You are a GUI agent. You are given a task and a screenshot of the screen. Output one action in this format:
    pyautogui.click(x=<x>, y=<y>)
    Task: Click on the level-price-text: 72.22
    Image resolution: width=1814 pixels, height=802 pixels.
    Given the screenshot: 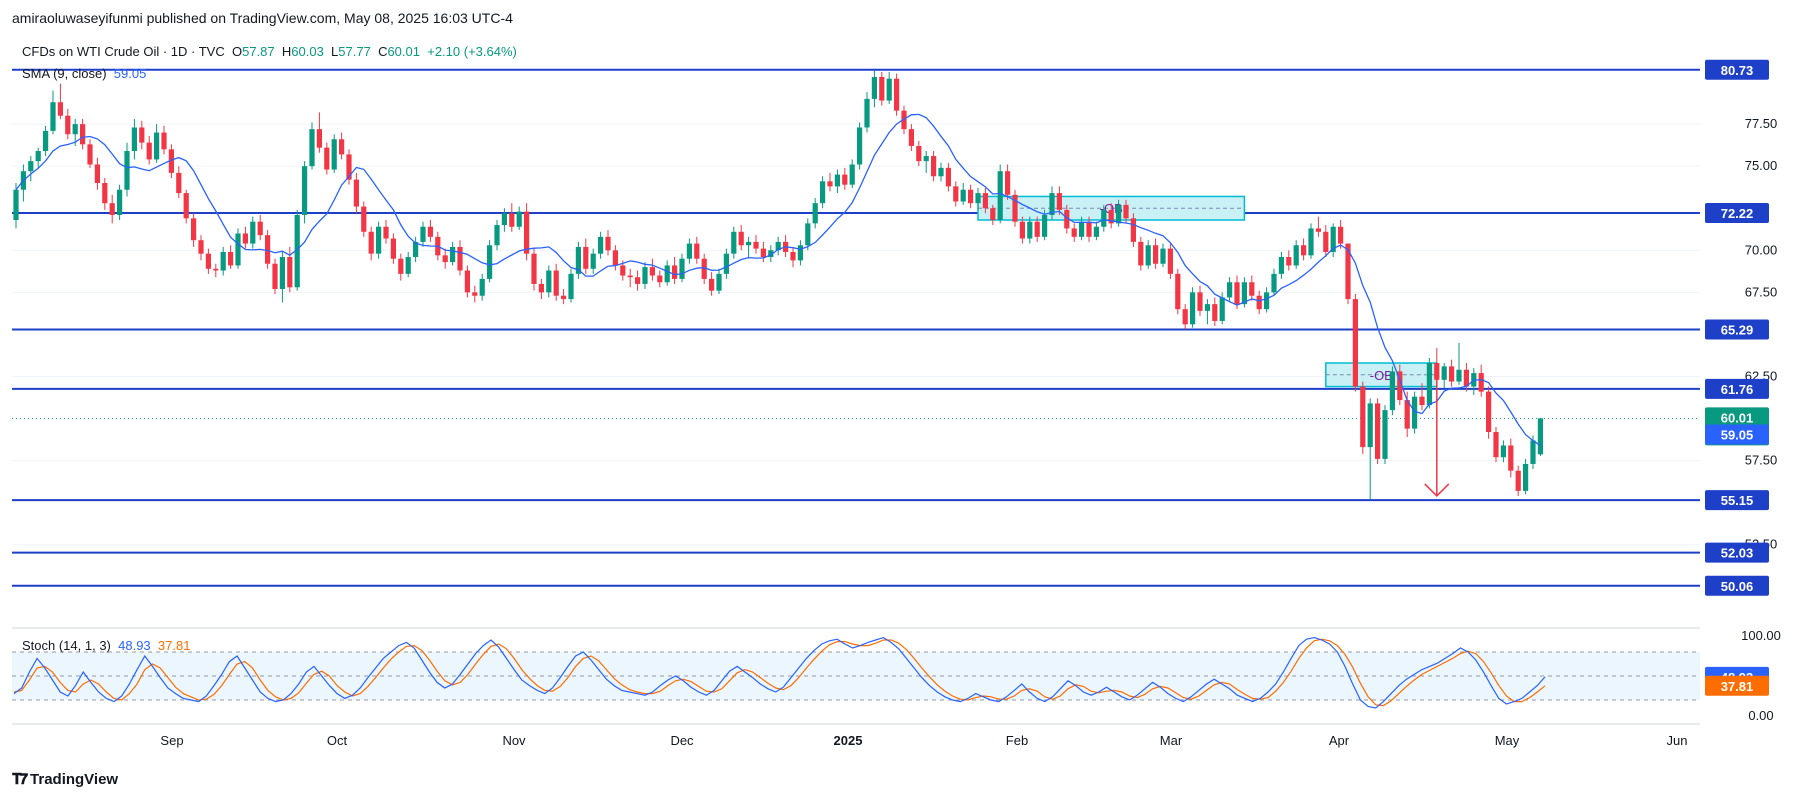 What is the action you would take?
    pyautogui.click(x=1737, y=213)
    